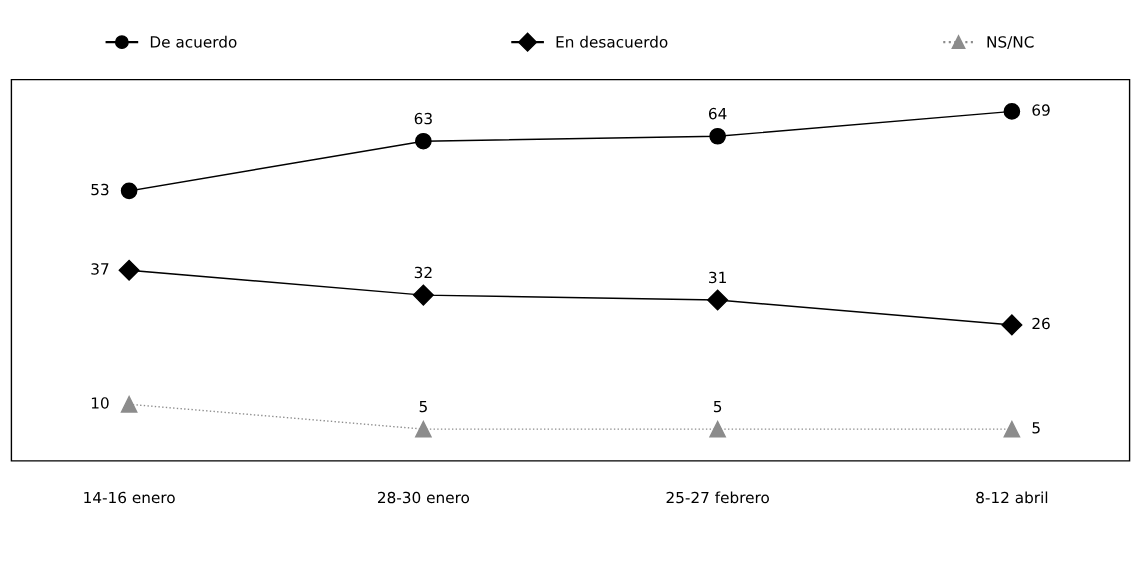 The height and width of the screenshot is (569, 1141). Describe the element at coordinates (193, 41) in the screenshot. I see `legend-label: De acuerdo` at that location.